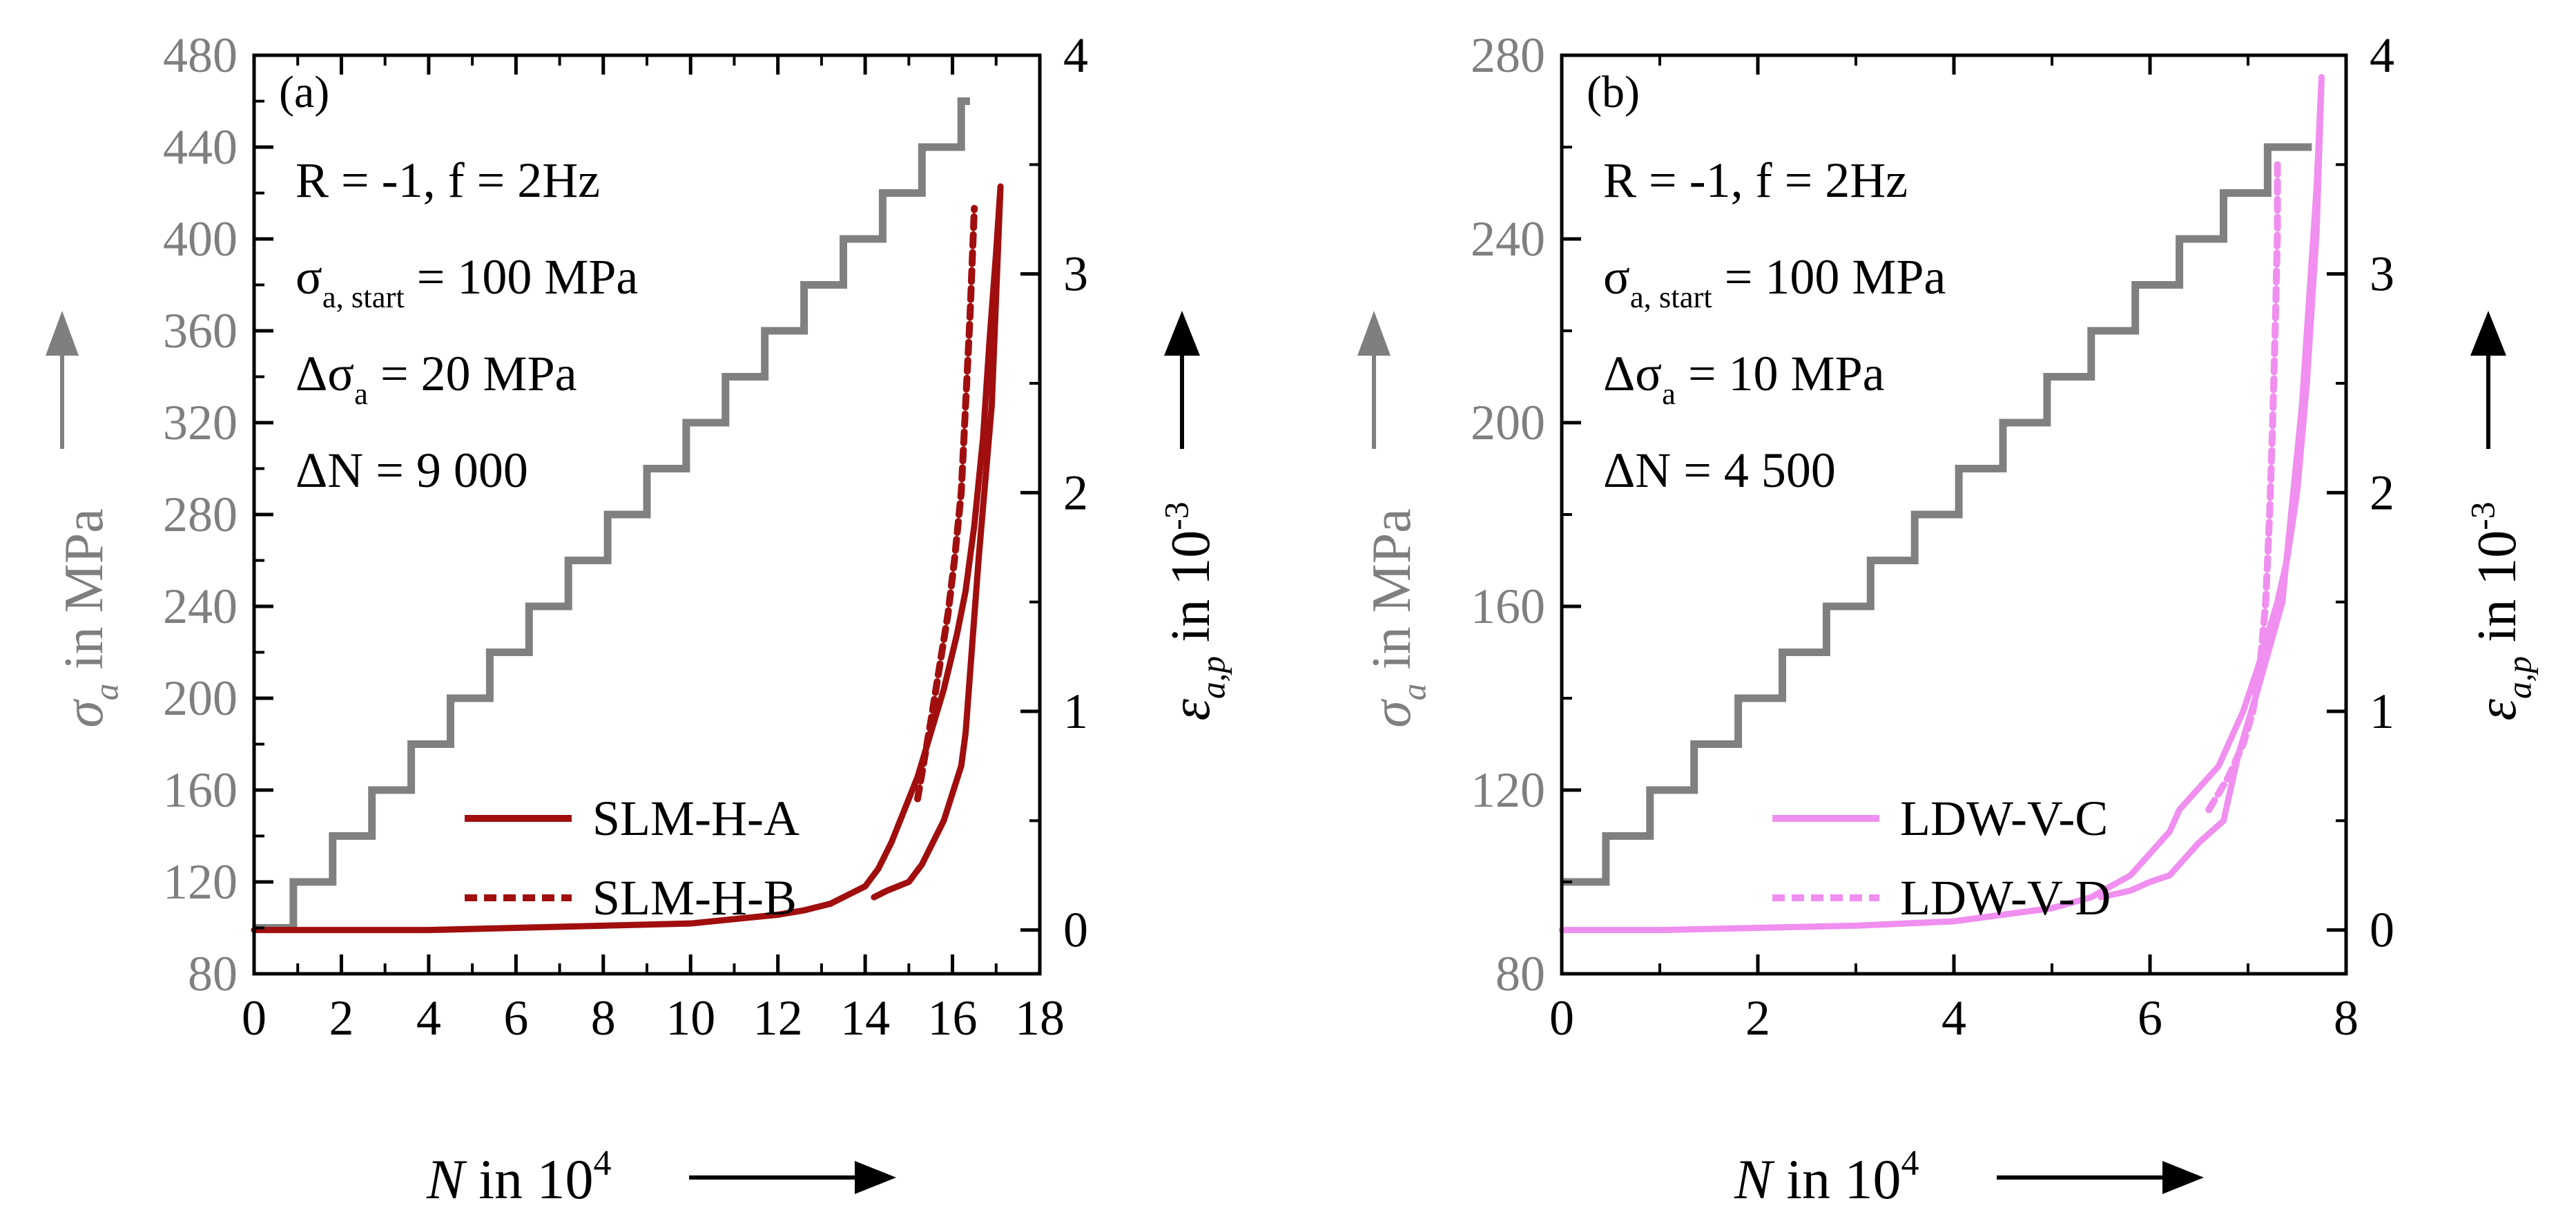 The image size is (2576, 1230). What do you see at coordinates (412, 470) in the screenshot?
I see `annotation-text: ΔN = 9 000` at bounding box center [412, 470].